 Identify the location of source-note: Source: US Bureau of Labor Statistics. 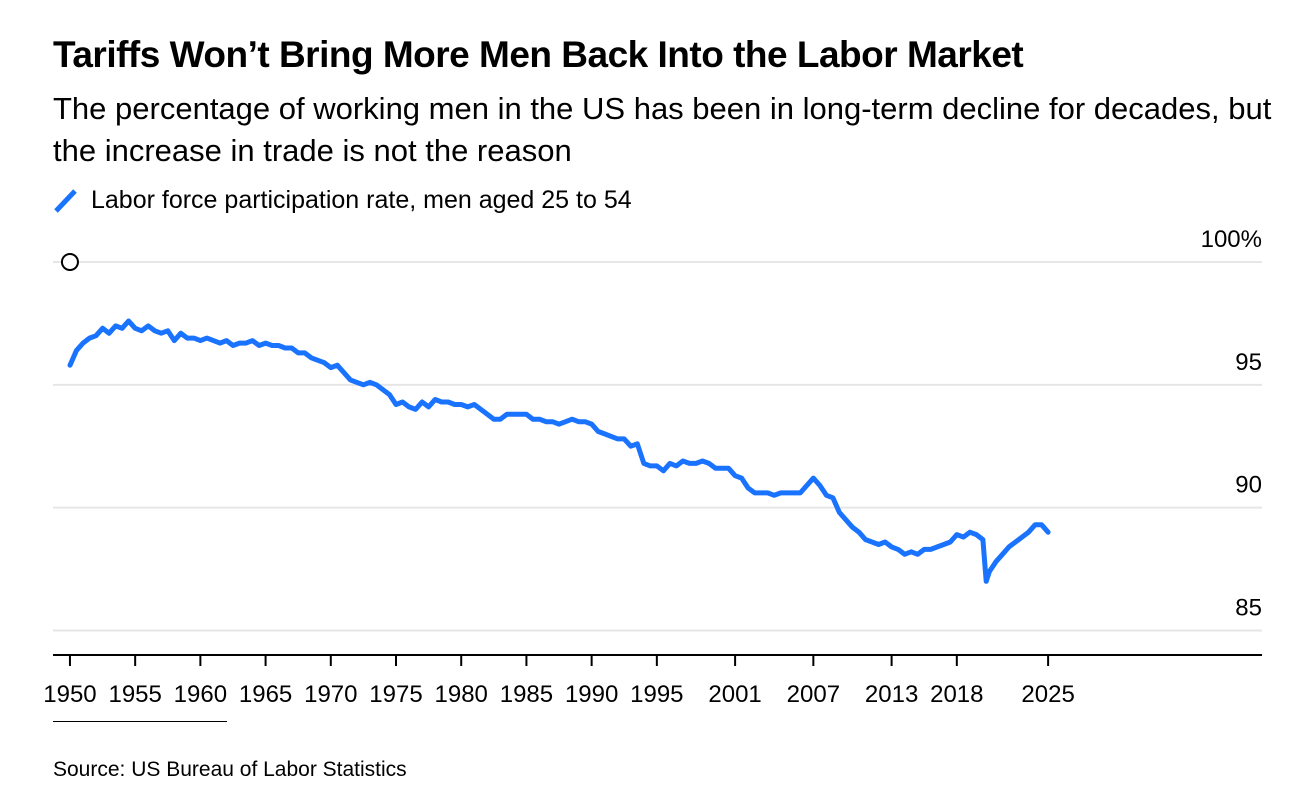
(230, 769).